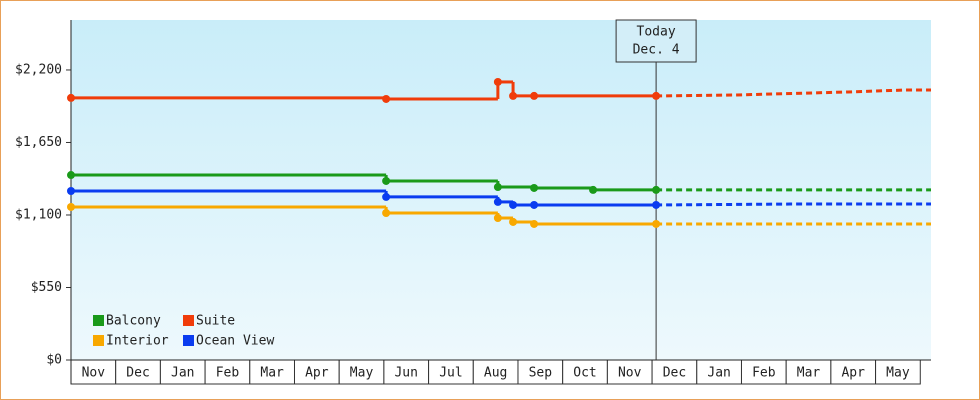  I want to click on y-tick-label: $550, so click(46, 287).